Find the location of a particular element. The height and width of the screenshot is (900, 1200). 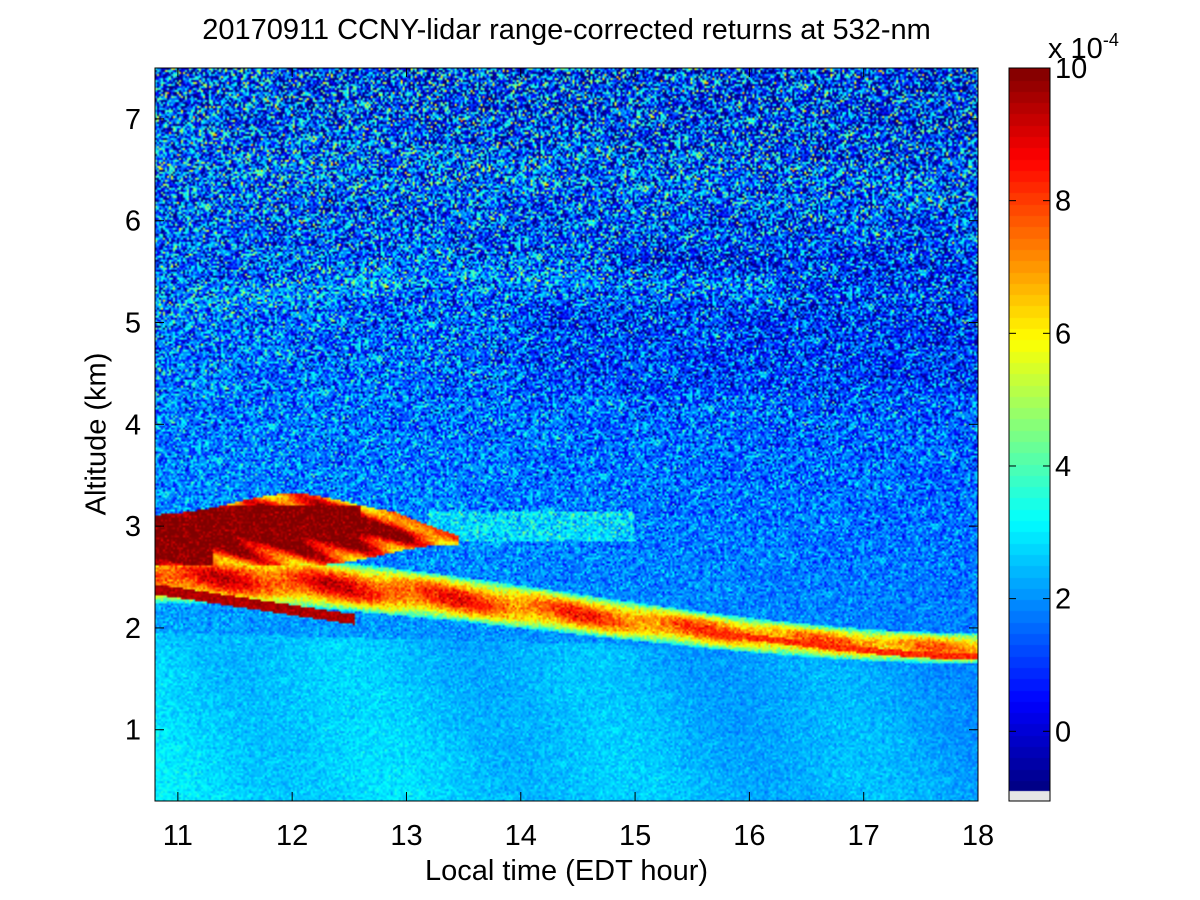

x-axis-label: Local time (EDT hour) is located at coordinates (566, 871).